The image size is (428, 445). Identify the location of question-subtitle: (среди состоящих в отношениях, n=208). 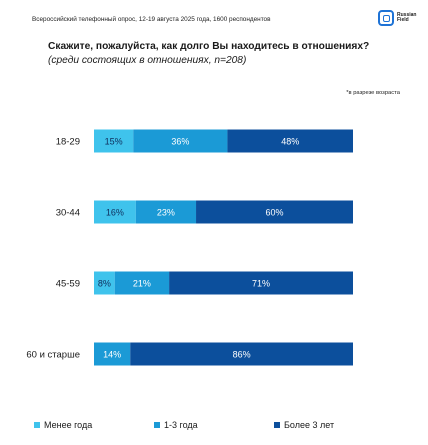
(147, 60).